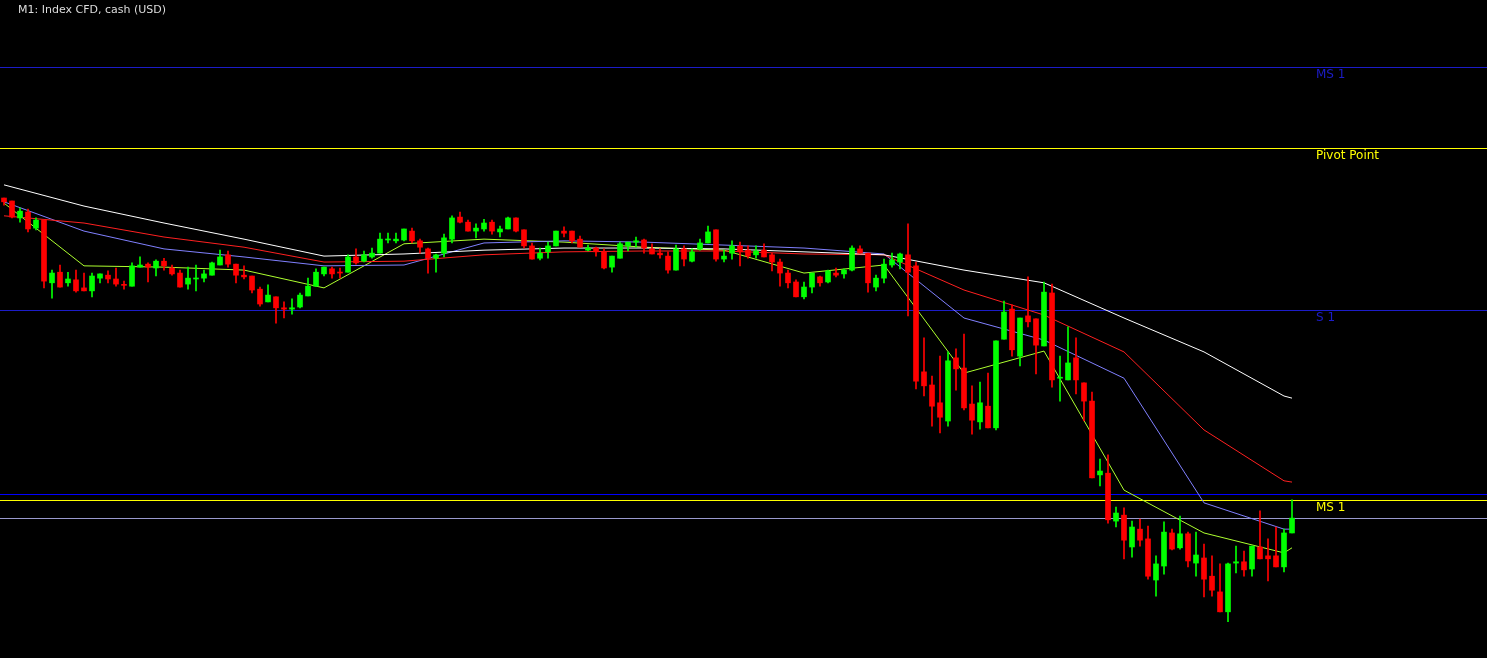 This screenshot has width=1487, height=658. I want to click on ref-line-label: Pivot Point, so click(1348, 155).